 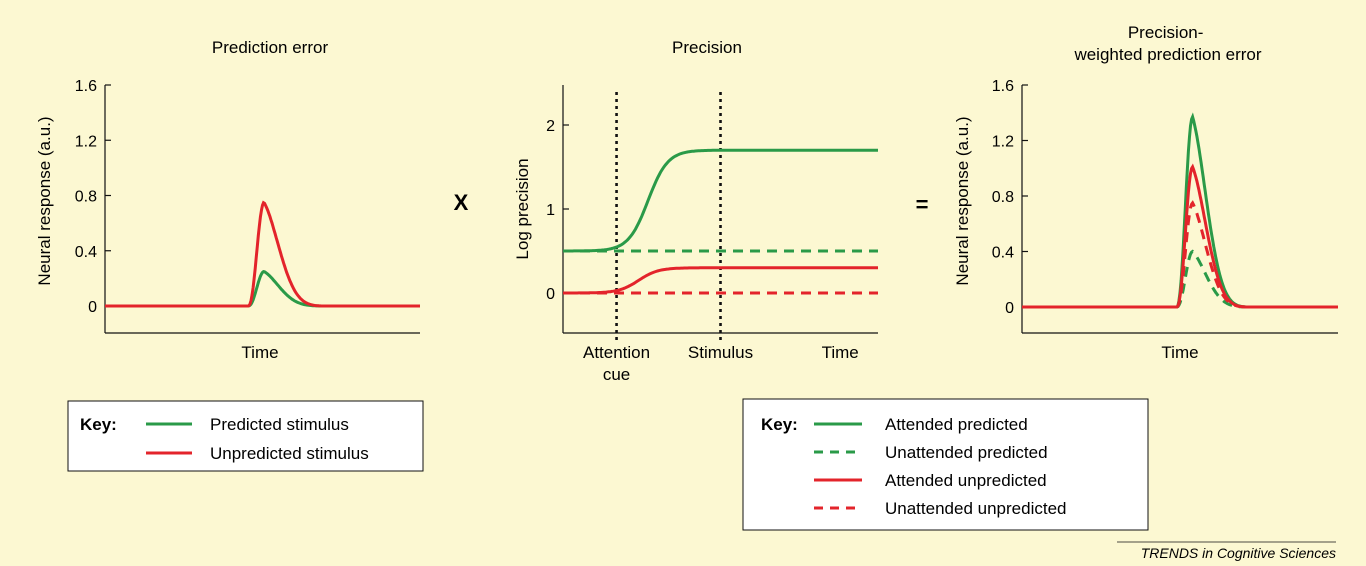 What do you see at coordinates (270, 47) in the screenshot?
I see `chart-title: Prediction error` at bounding box center [270, 47].